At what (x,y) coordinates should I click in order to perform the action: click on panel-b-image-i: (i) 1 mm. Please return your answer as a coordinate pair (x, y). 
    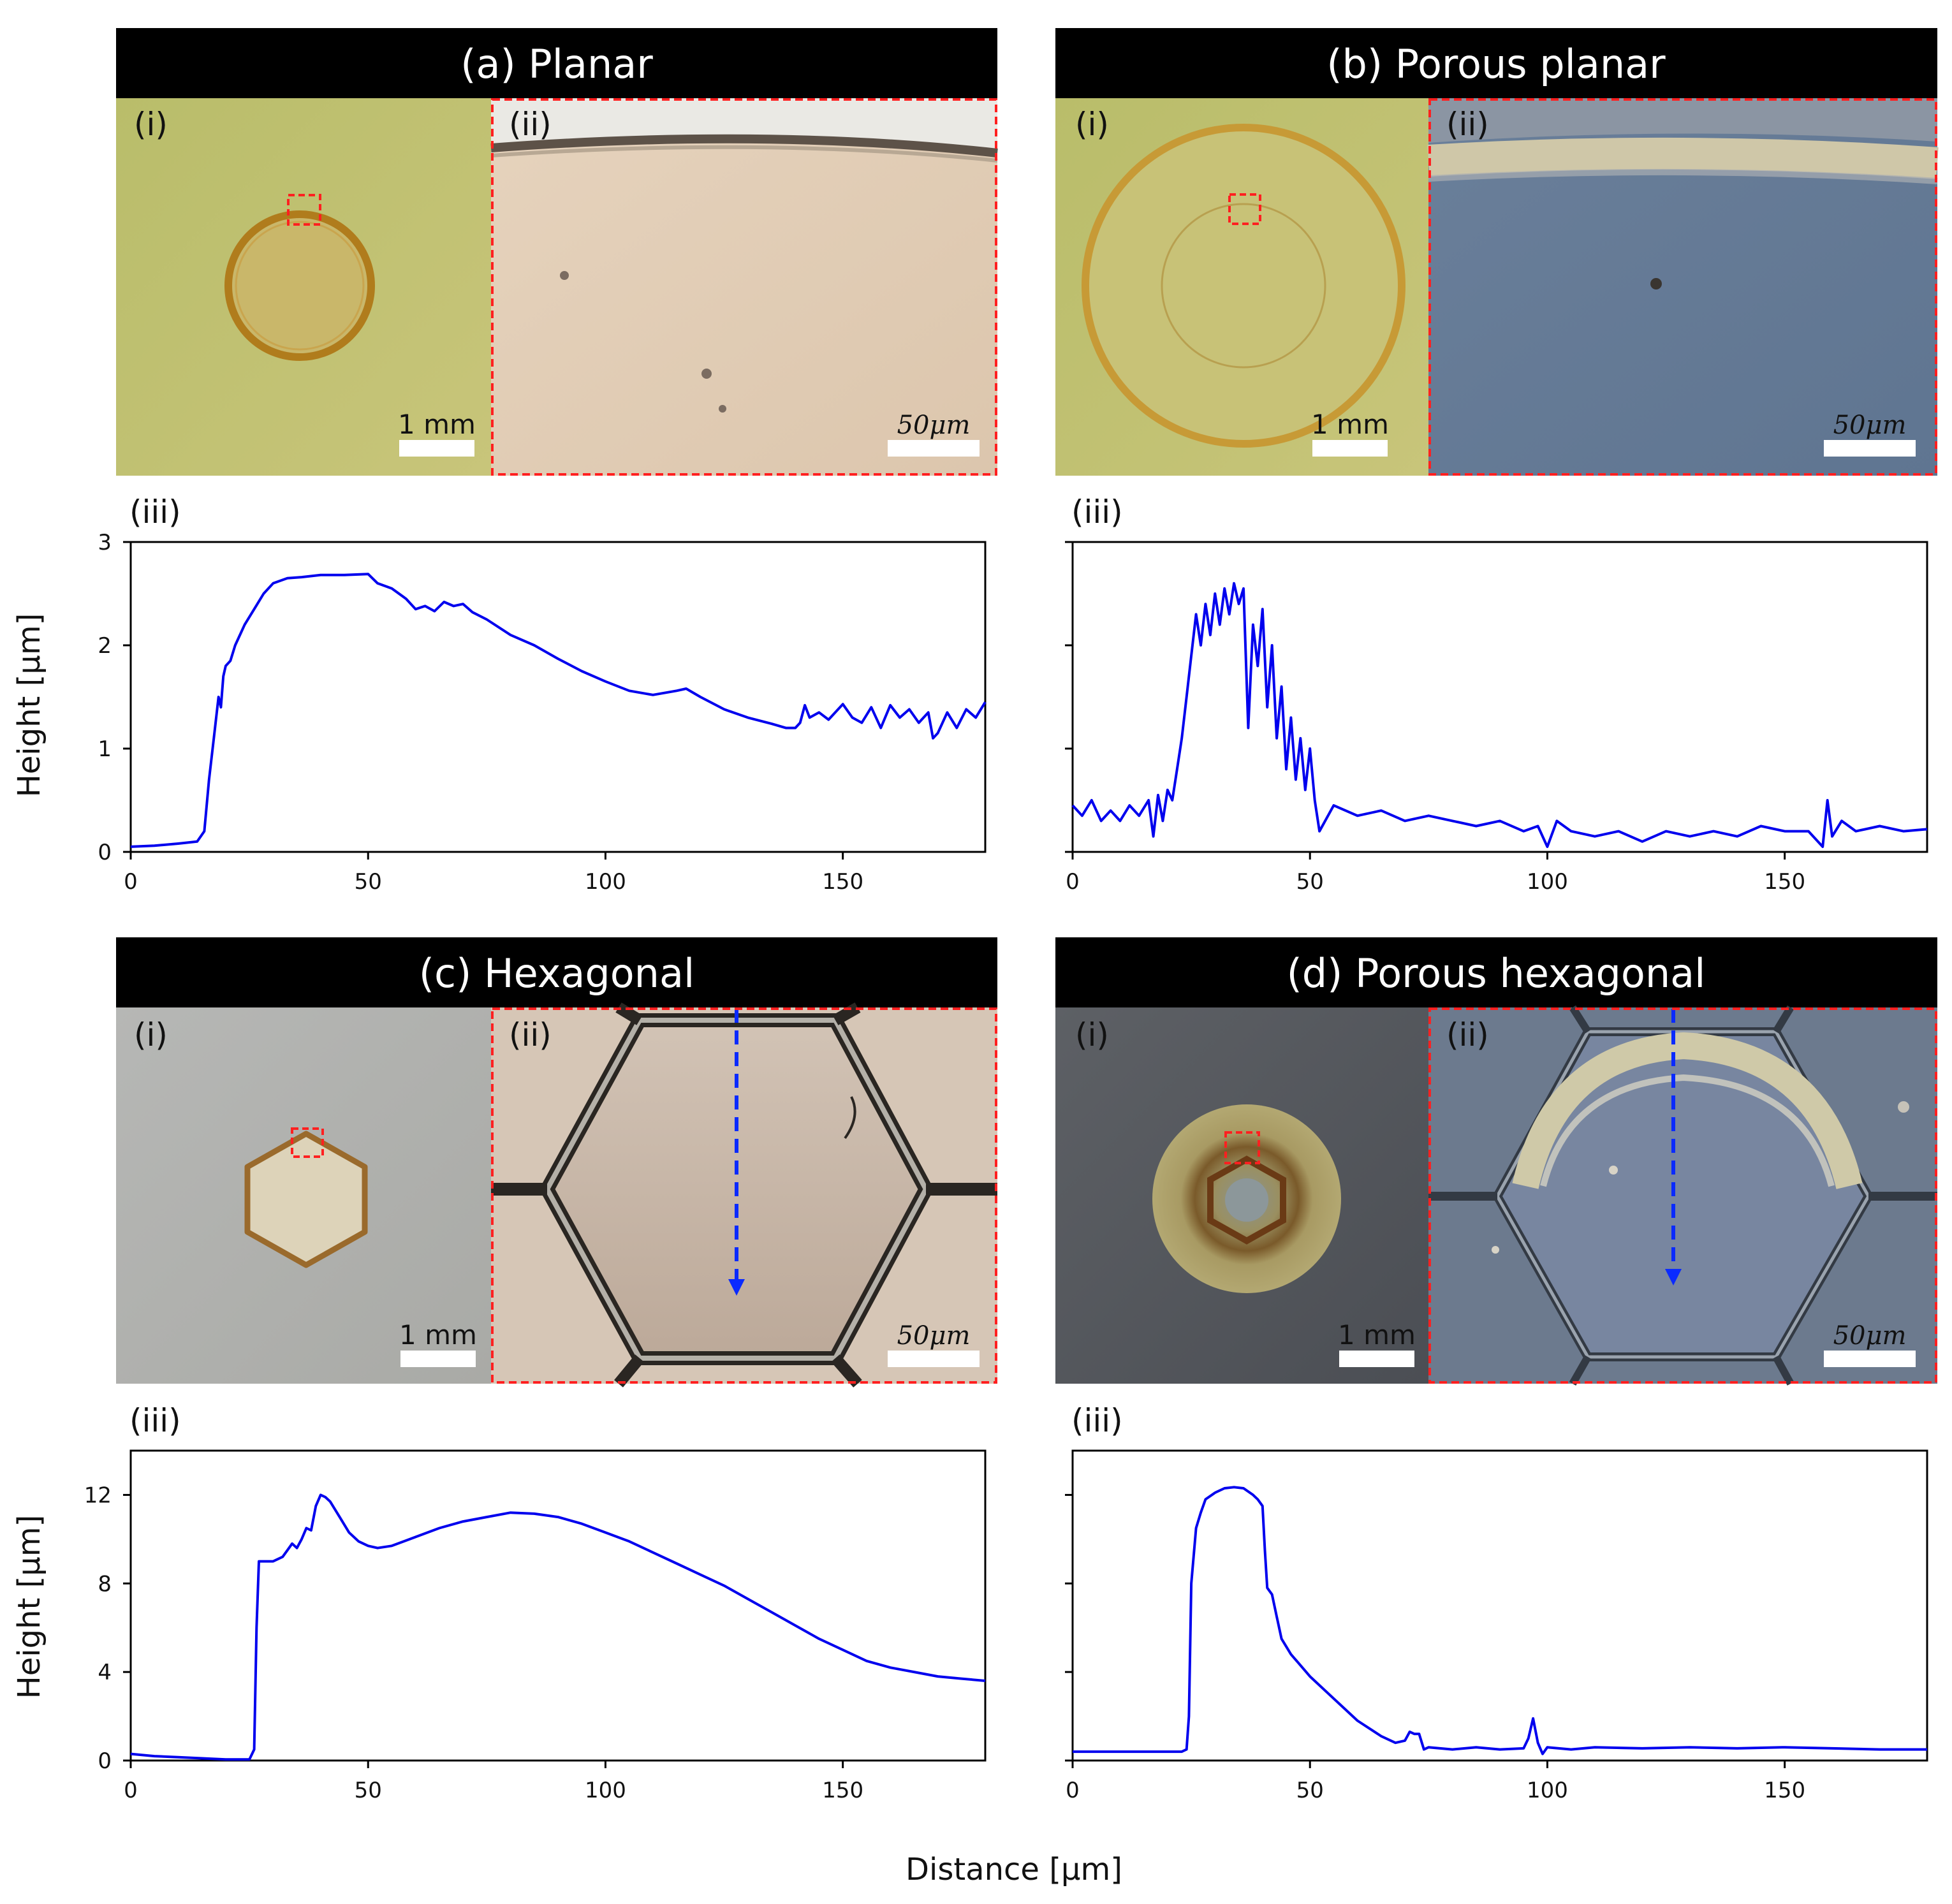
    Looking at the image, I should click on (1241, 287).